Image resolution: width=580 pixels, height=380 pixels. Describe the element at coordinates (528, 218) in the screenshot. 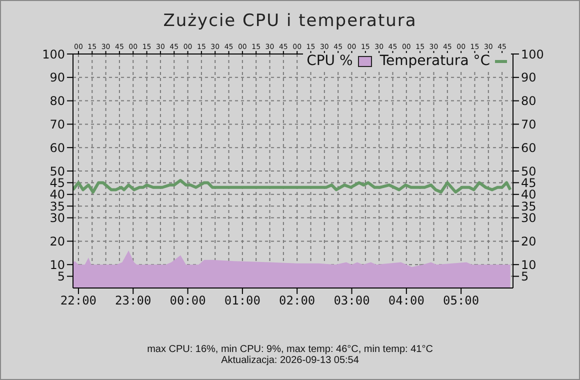

I see `y2-tick-label: 30` at that location.